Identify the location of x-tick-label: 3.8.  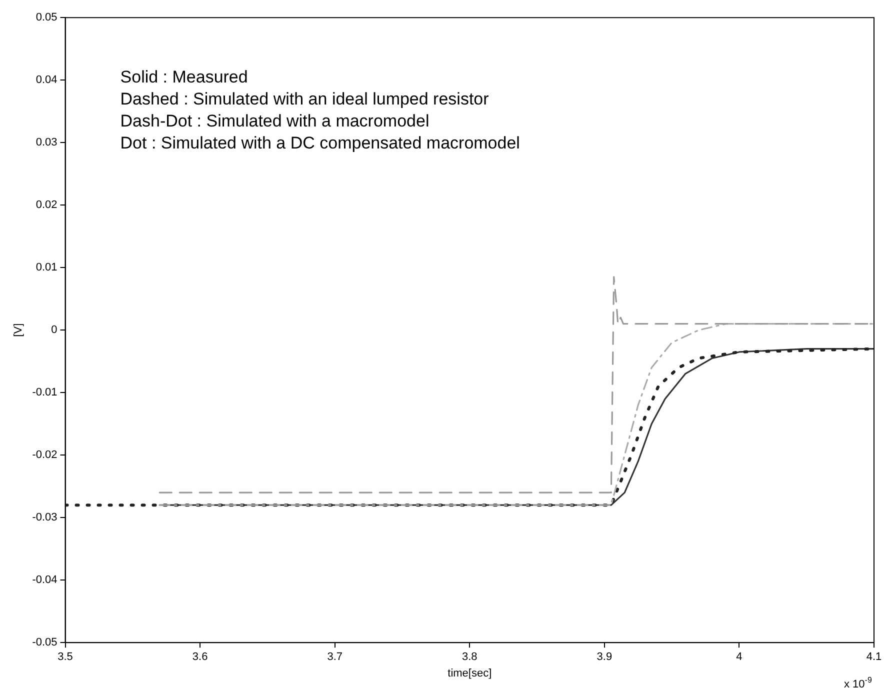
(470, 657).